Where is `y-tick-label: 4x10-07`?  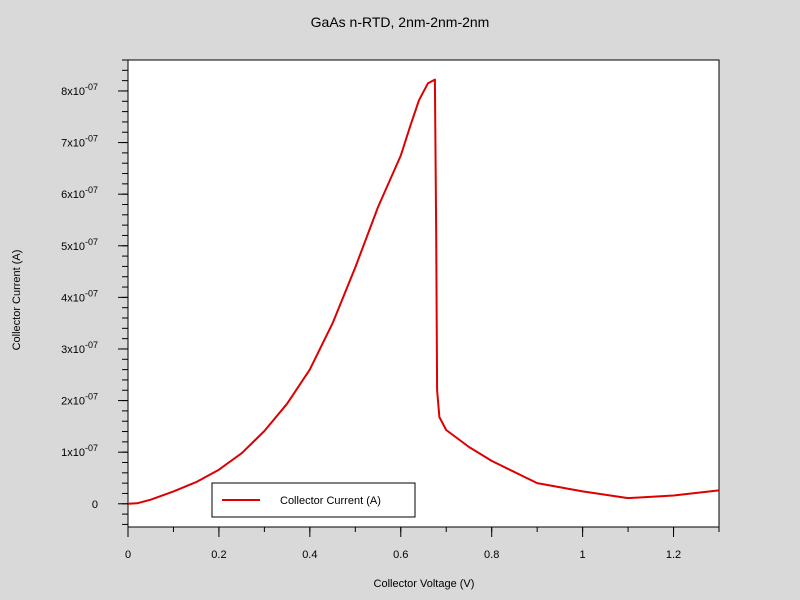
y-tick-label: 4x10-07 is located at coordinates (79, 296).